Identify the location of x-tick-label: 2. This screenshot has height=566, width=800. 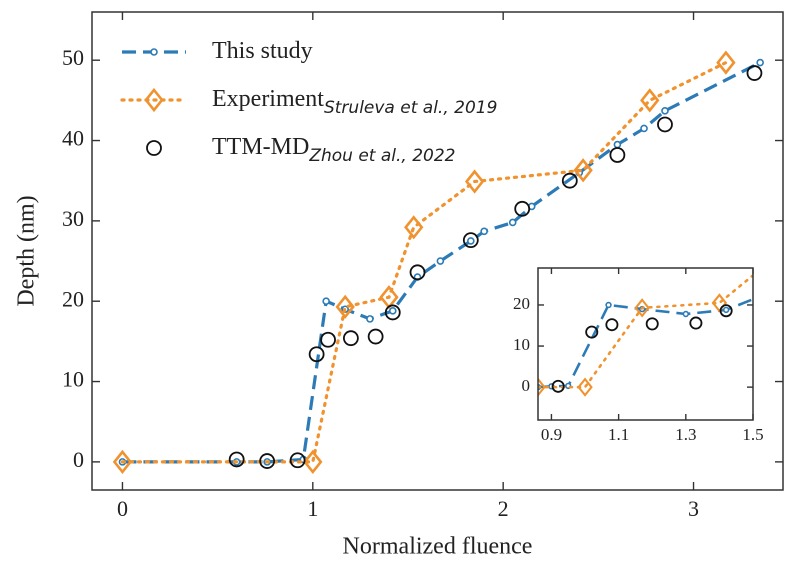
(503, 508).